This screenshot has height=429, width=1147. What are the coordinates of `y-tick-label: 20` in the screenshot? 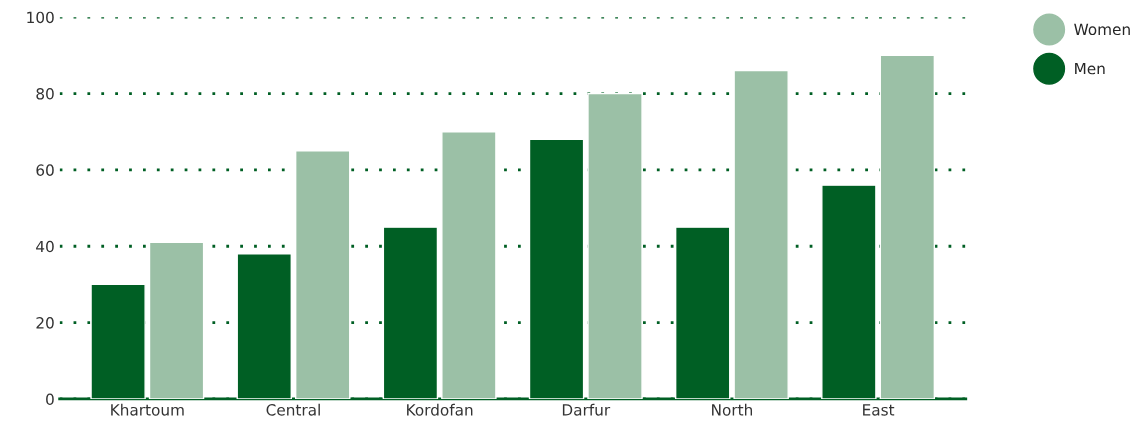 It's located at (45, 323).